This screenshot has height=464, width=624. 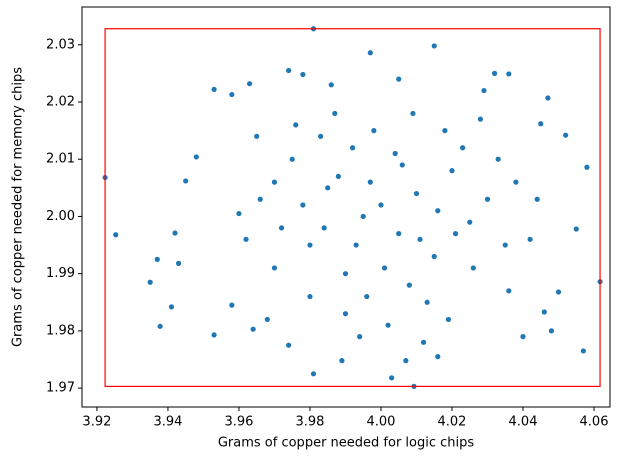 What do you see at coordinates (96, 422) in the screenshot?
I see `x-tick-label: 3.92` at bounding box center [96, 422].